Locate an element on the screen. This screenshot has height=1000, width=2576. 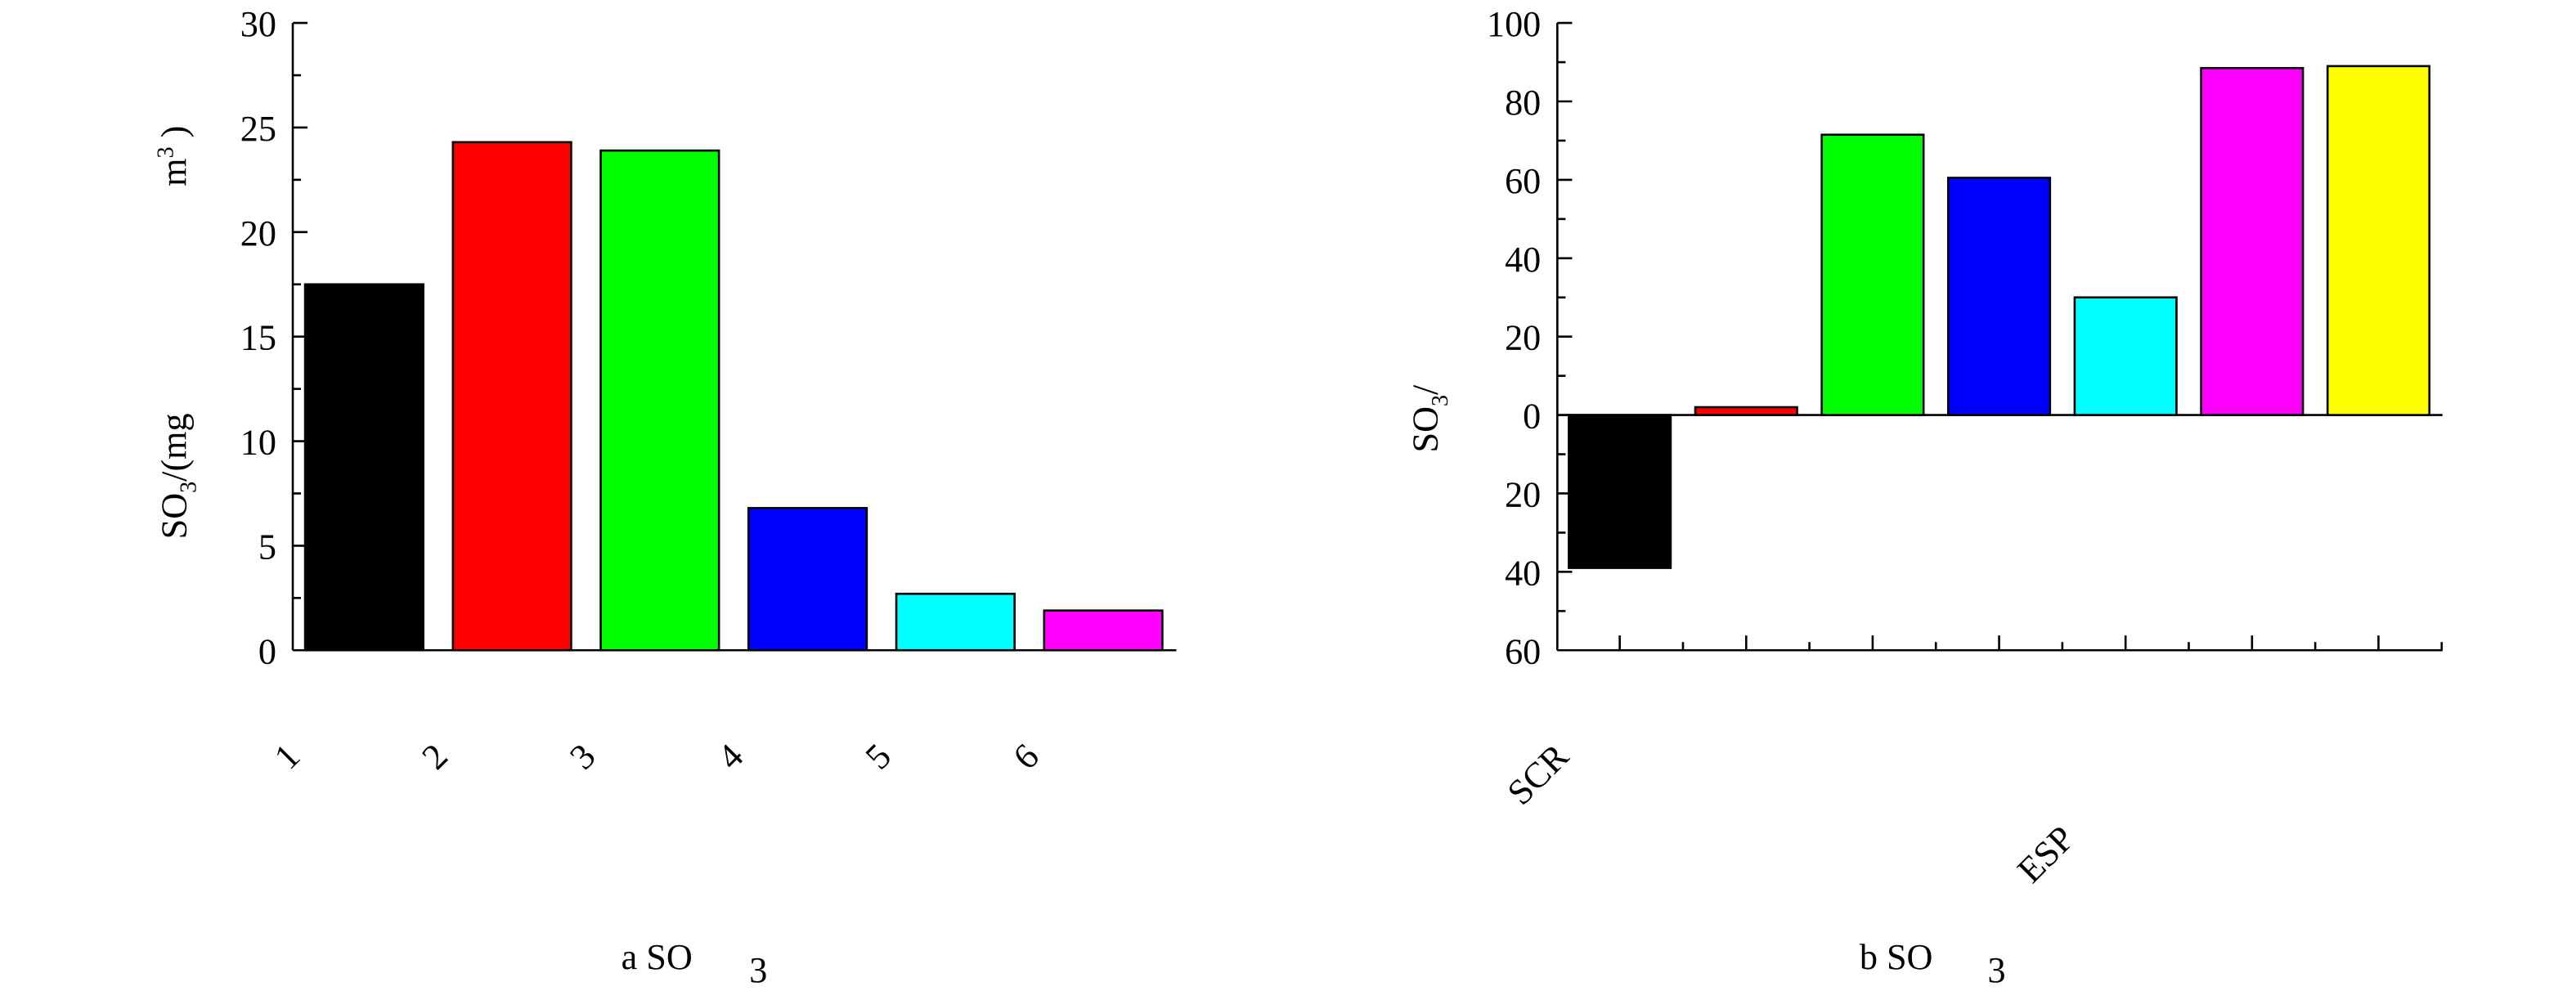
x-tick-label: 1 is located at coordinates (287, 756).